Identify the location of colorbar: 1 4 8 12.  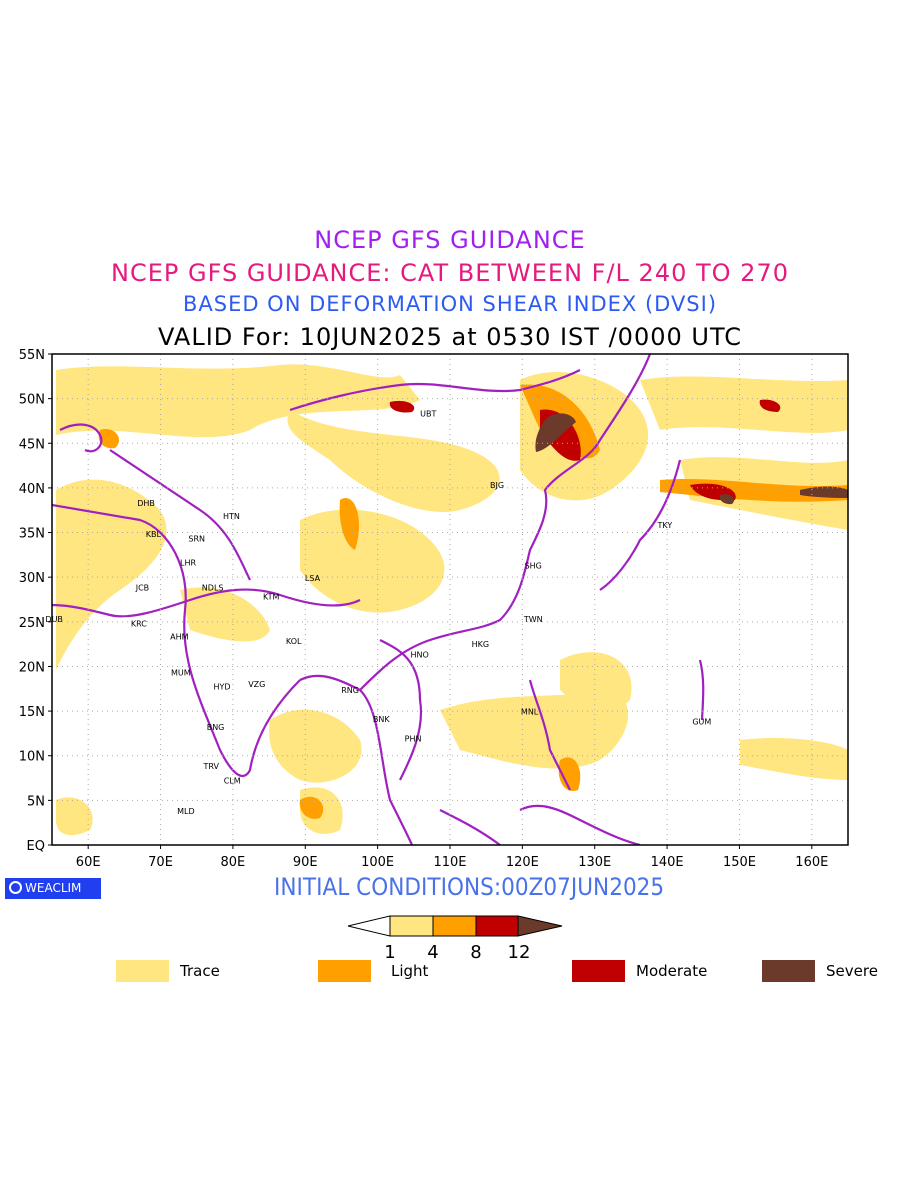
(455, 938).